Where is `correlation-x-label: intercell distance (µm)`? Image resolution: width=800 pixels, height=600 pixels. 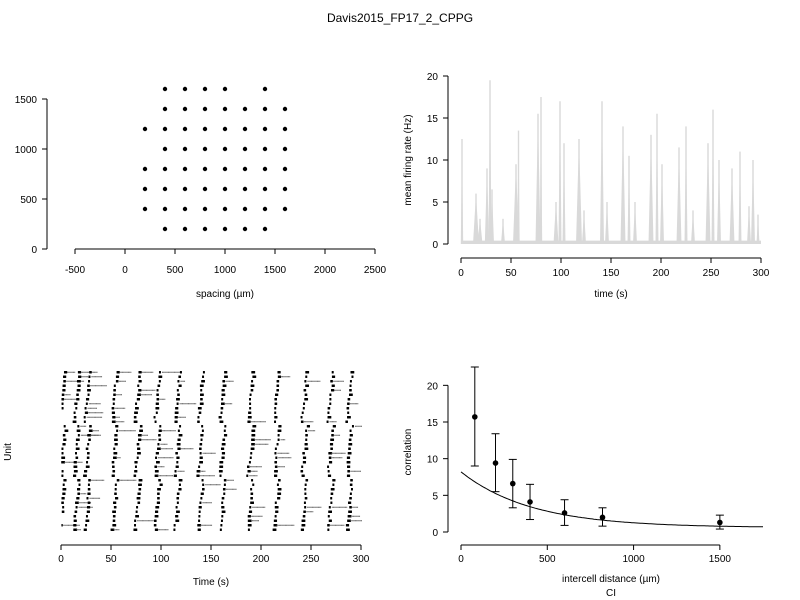 correlation-x-label: intercell distance (µm) is located at coordinates (611, 579).